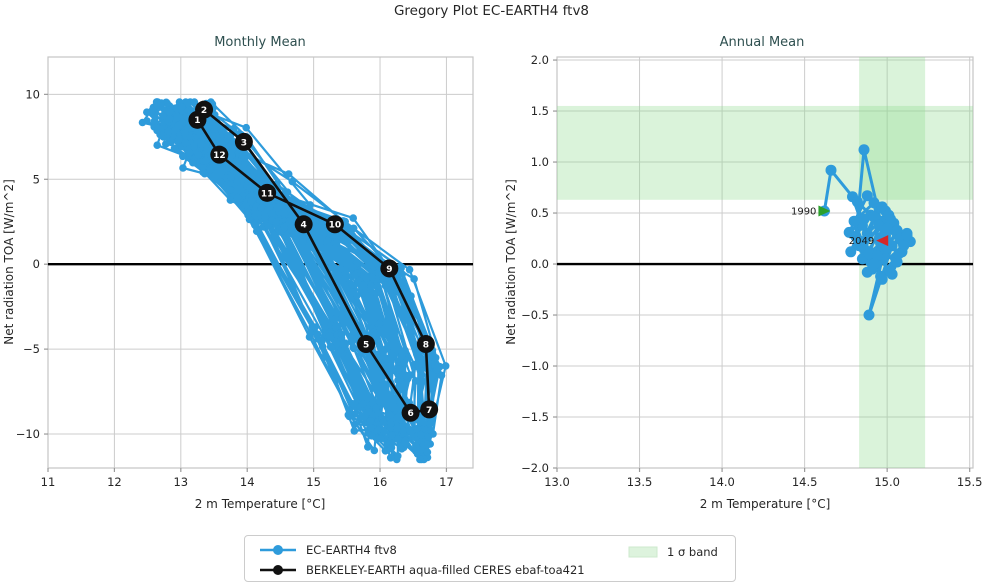 The image size is (983, 586). I want to click on x-tick-label: 11, so click(48, 482).